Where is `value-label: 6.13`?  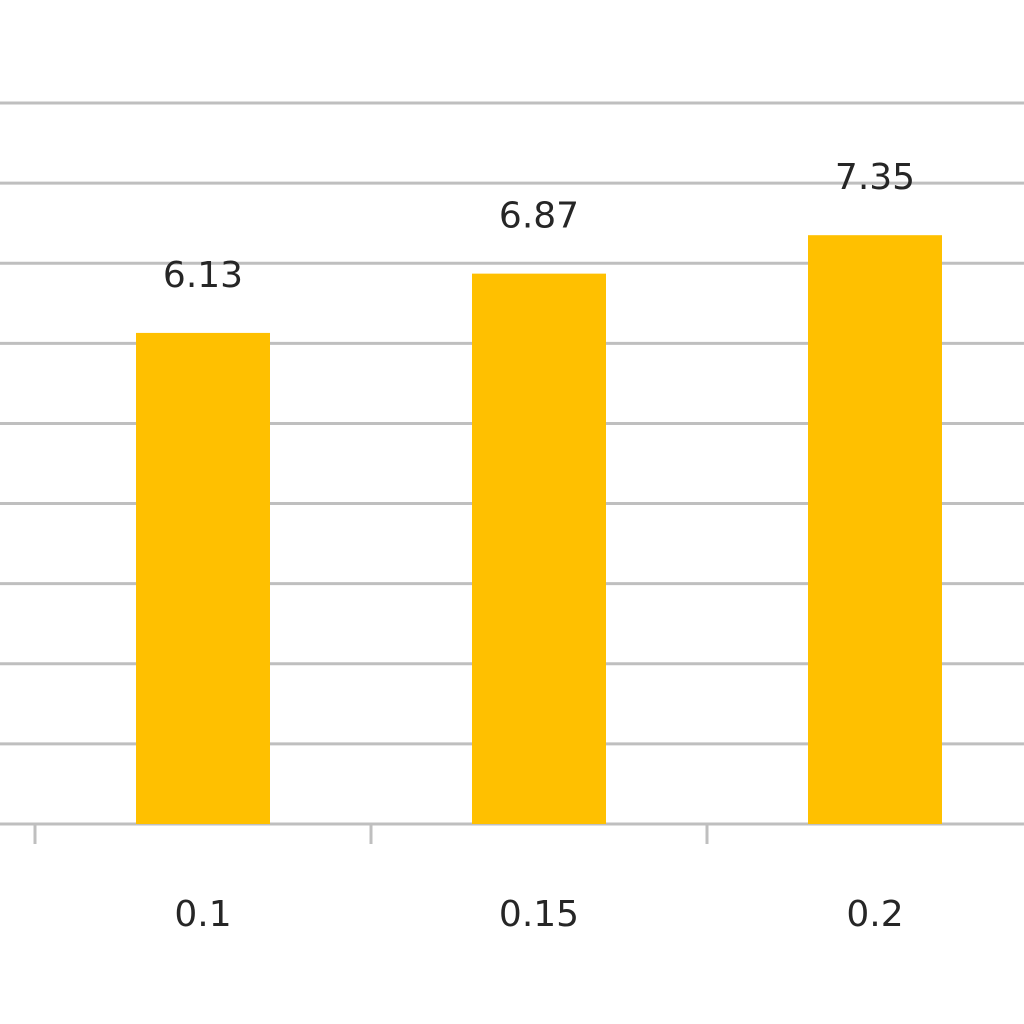
value-label: 6.13 is located at coordinates (203, 275).